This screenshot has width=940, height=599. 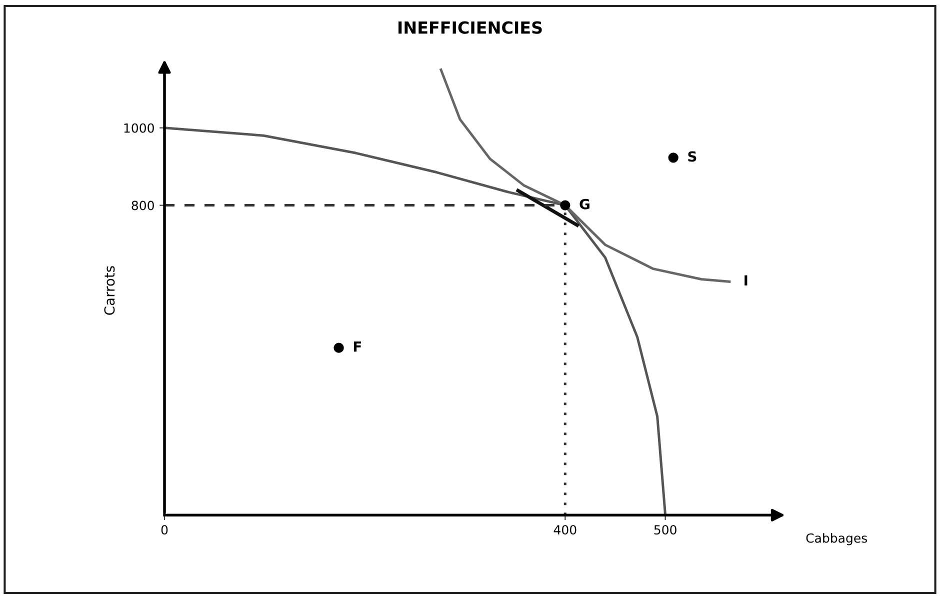 What do you see at coordinates (565, 530) in the screenshot?
I see `x-tick-label: 400` at bounding box center [565, 530].